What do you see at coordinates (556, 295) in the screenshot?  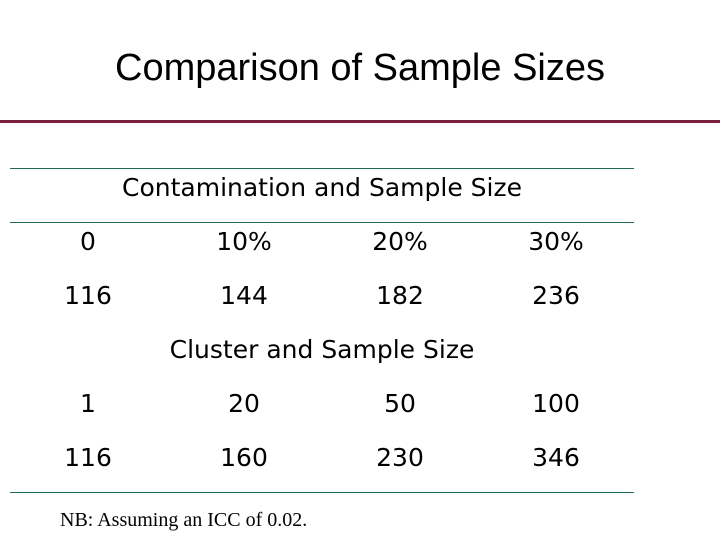 I see `table-cell: 236` at bounding box center [556, 295].